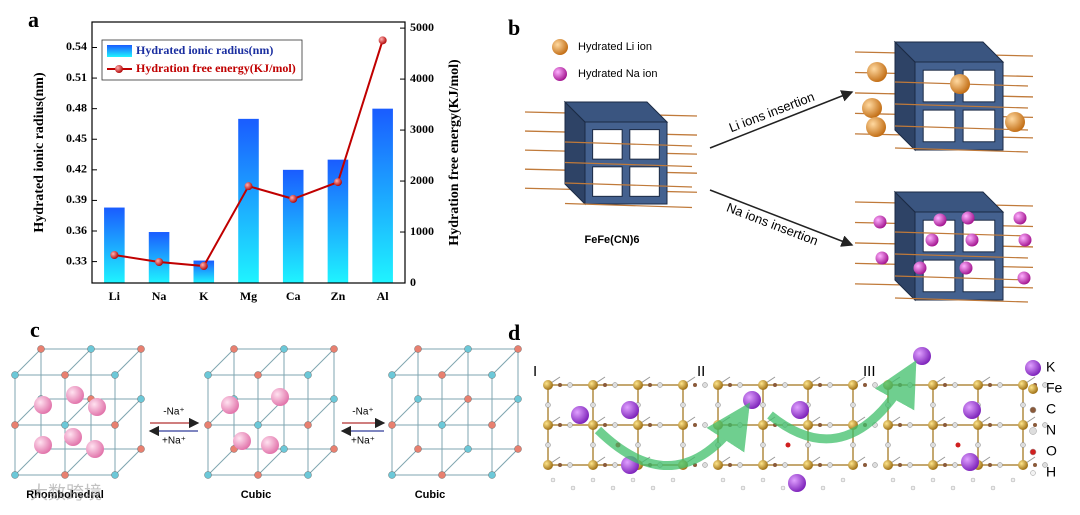 Image resolution: width=1080 pixels, height=515 pixels. Describe the element at coordinates (422, 129) in the screenshot. I see `y2-tick-label: 3000` at that location.